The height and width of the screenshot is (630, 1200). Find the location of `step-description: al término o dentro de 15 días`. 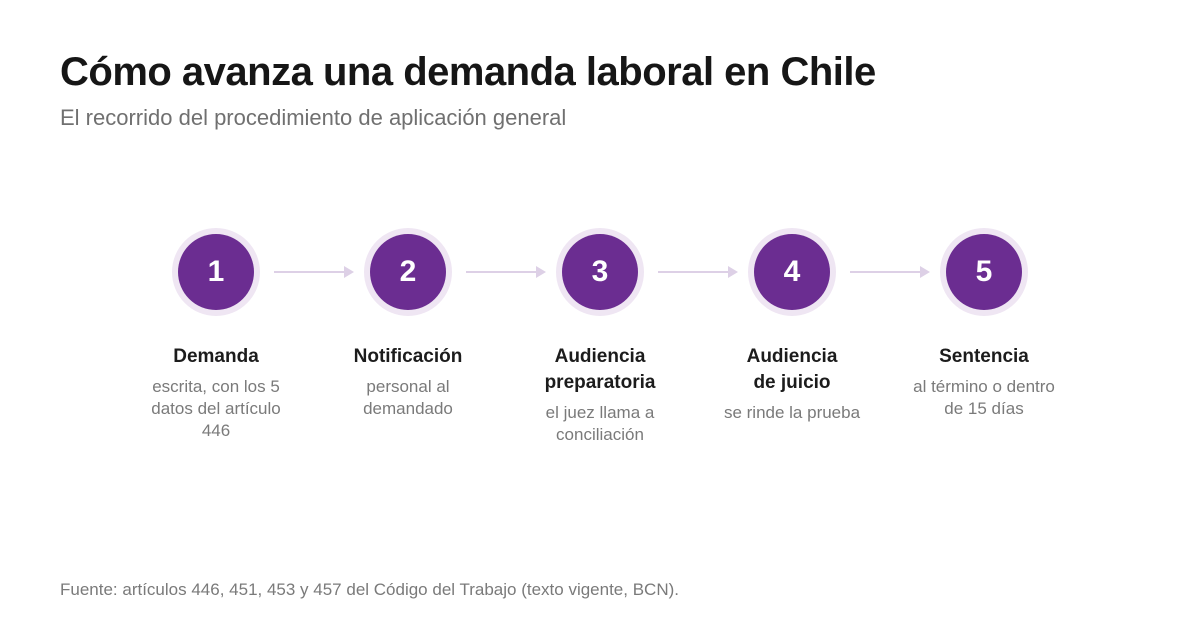

step-description: al término o dentro de 15 días is located at coordinates (984, 397).